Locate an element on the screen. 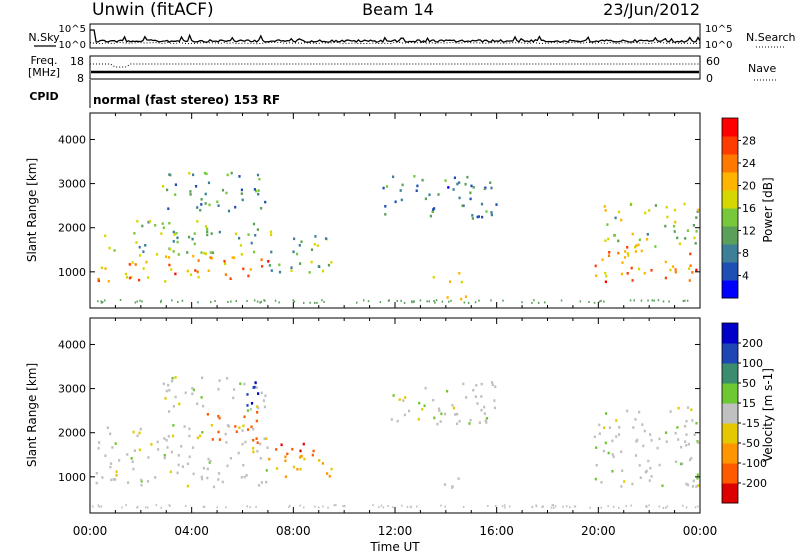 The image size is (800, 554). nave-label: Nave is located at coordinates (762, 68).